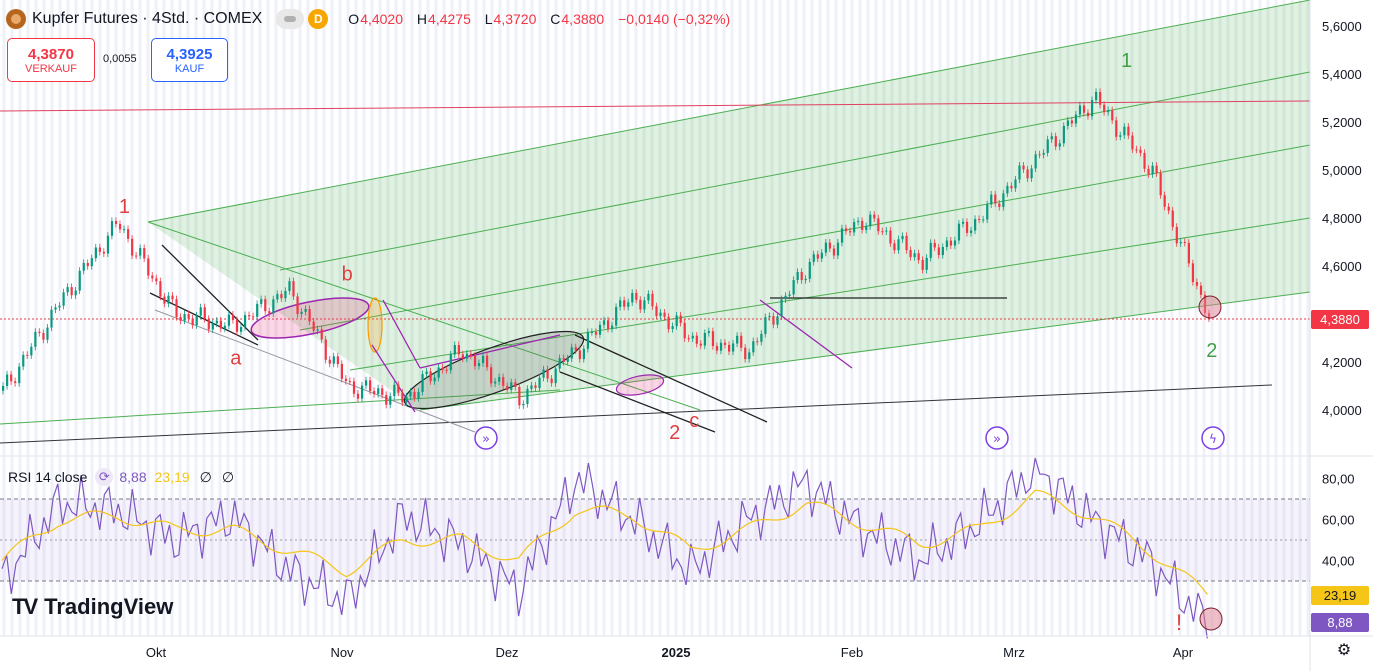 This screenshot has height=671, width=1373. I want to click on rsi-tick-label: 40,00, so click(1338, 561).